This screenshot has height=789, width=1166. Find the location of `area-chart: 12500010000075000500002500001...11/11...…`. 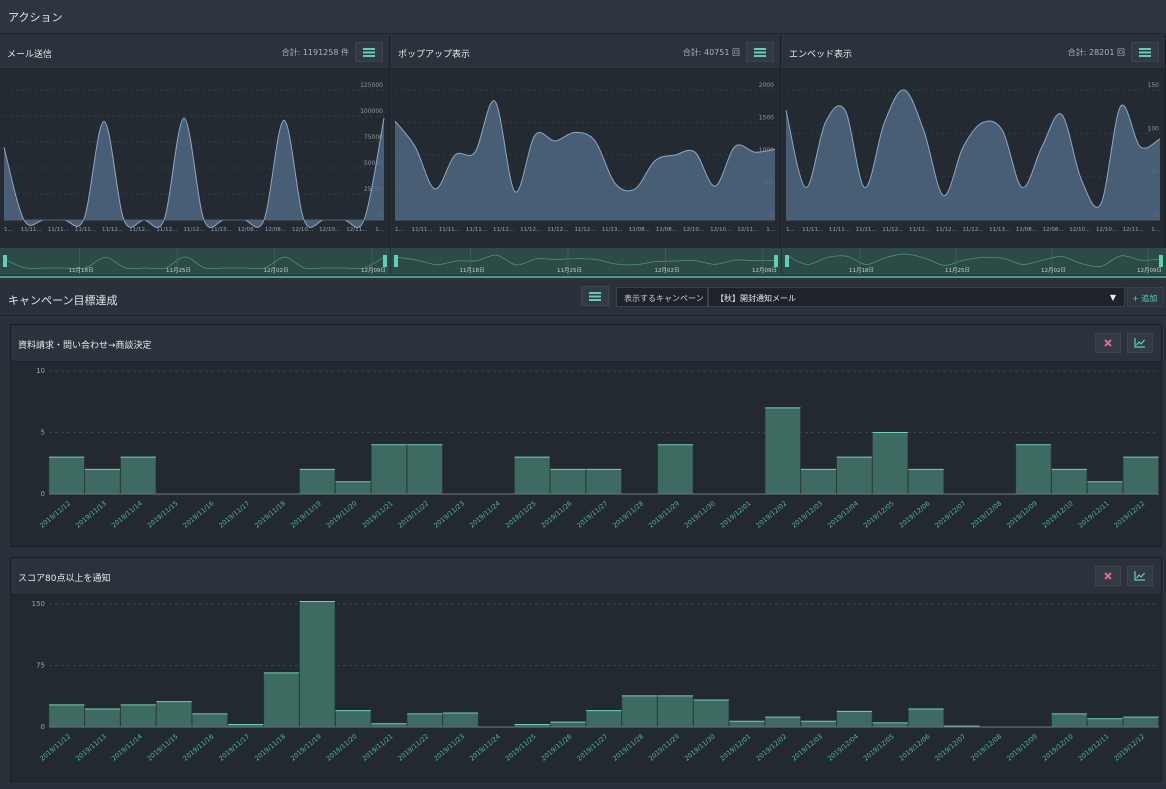

area-chart: 12500010000075000500002500001...11/11...… is located at coordinates (194, 157).